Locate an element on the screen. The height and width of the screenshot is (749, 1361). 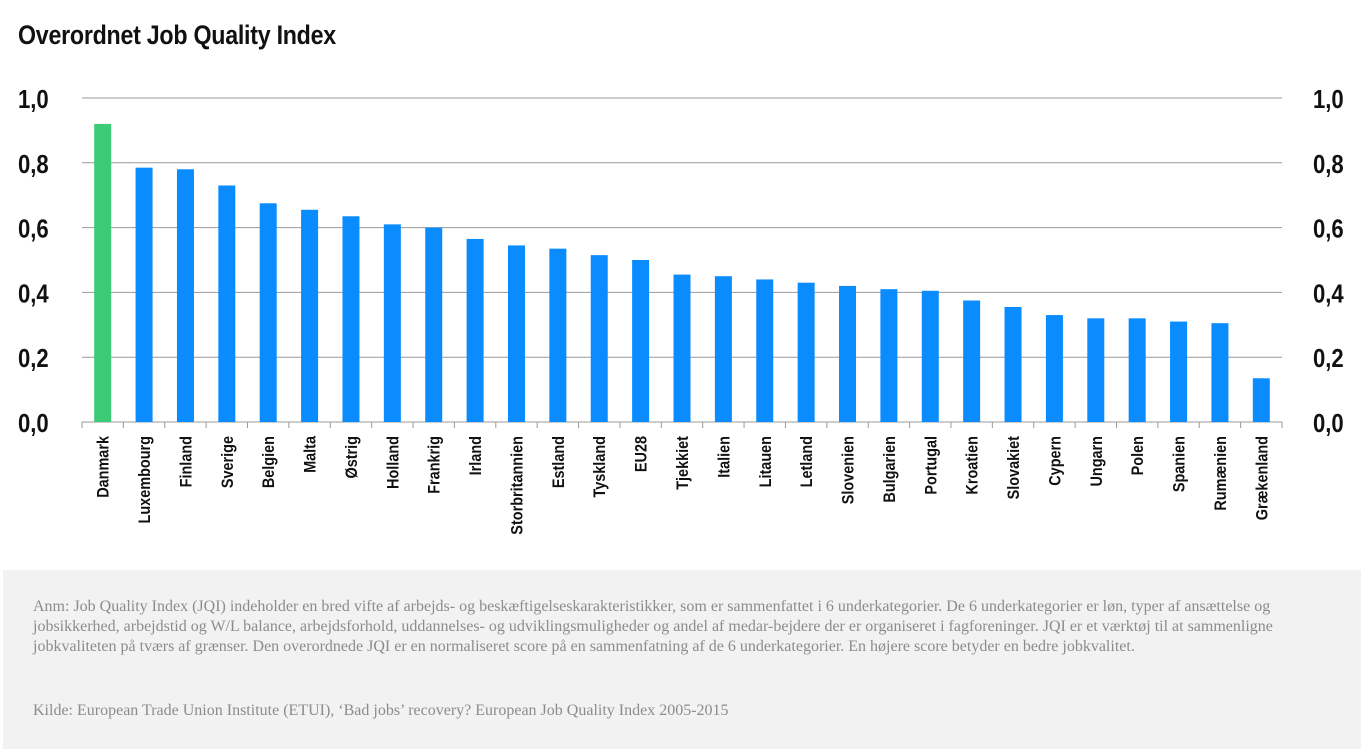
y-tick-left: 0,6 is located at coordinates (33, 229).